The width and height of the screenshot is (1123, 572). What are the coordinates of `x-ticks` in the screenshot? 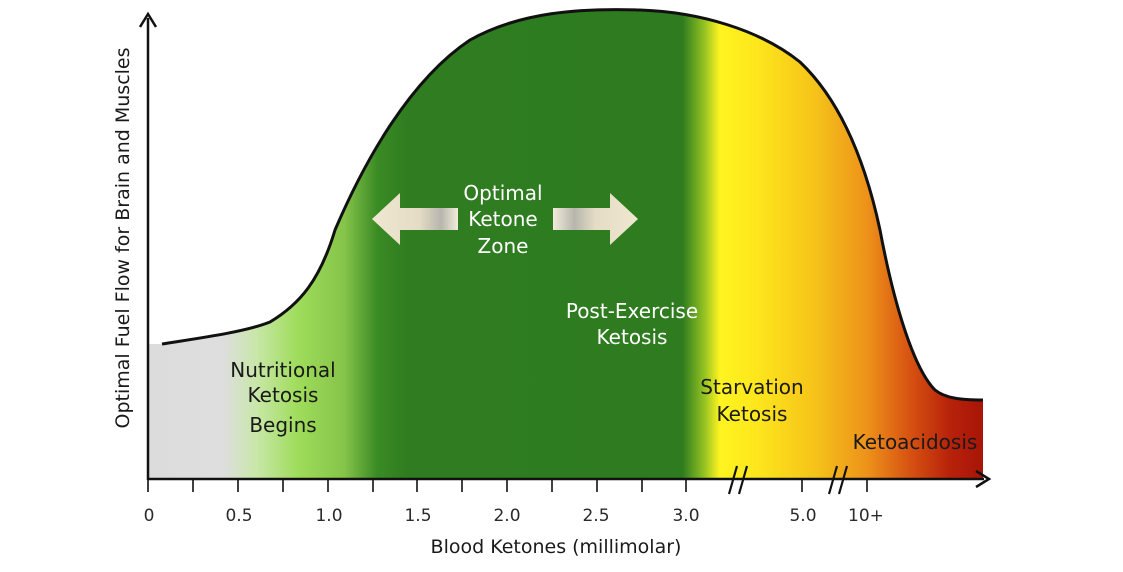 It's located at (507, 485).